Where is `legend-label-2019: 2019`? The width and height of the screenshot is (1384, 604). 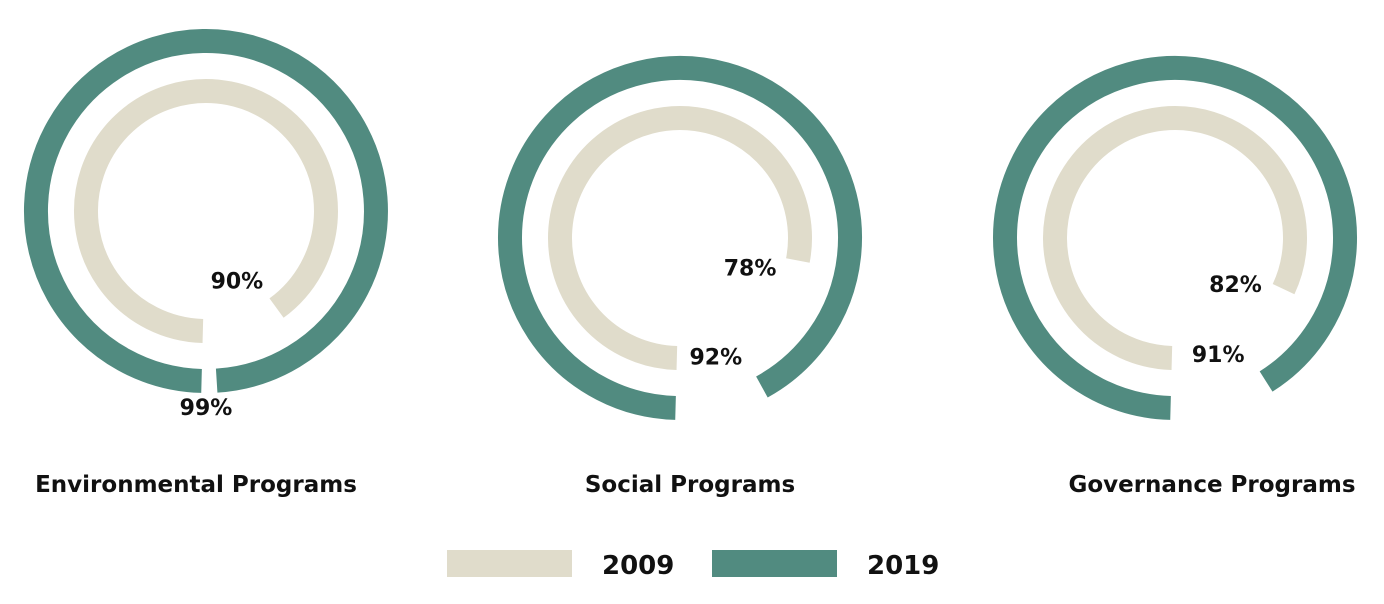
legend-label-2019: 2019 is located at coordinates (903, 566).